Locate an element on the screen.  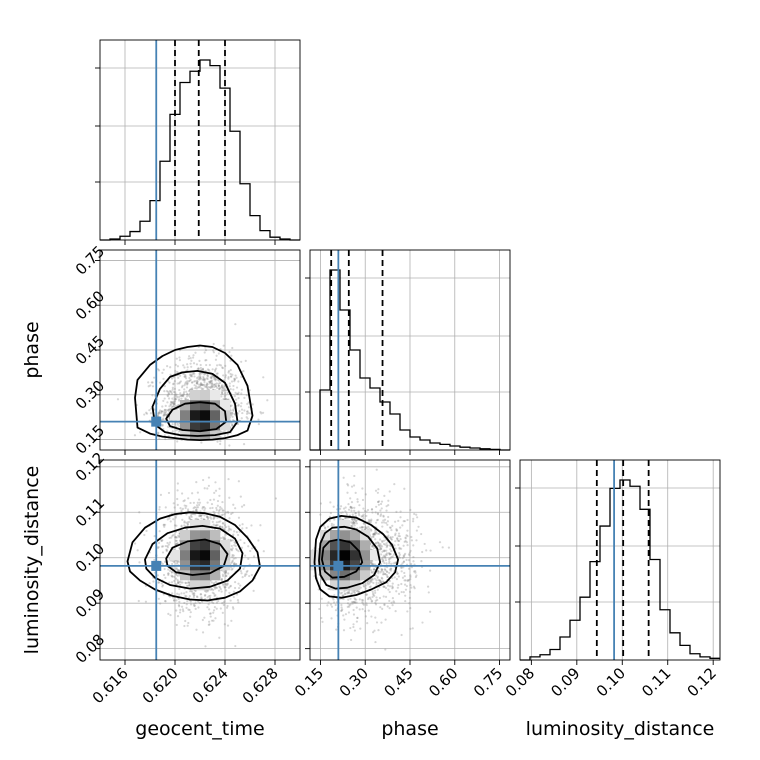
contour-inner is located at coordinates (196, 417).